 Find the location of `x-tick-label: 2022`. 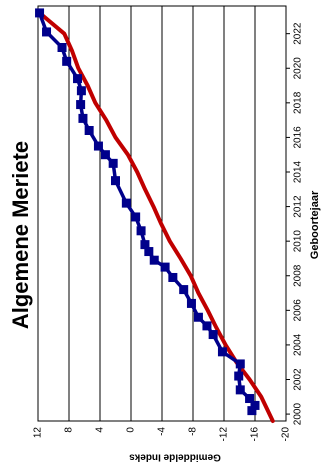

x-tick-label: 2022 is located at coordinates (298, 33).